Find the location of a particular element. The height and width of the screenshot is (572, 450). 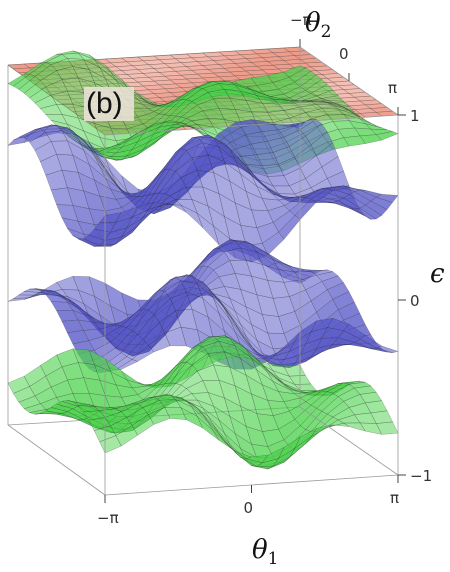

theta1-tick-label: π is located at coordinates (394, 498).